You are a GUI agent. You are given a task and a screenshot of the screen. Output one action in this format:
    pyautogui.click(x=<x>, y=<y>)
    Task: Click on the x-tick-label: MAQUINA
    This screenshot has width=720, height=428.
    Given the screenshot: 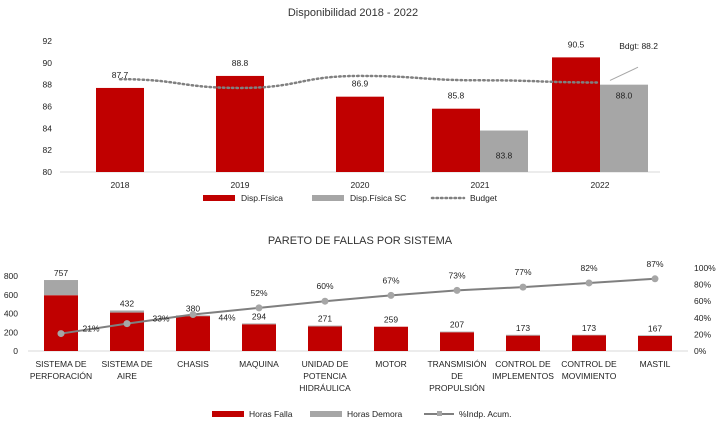 What is the action you would take?
    pyautogui.click(x=259, y=364)
    